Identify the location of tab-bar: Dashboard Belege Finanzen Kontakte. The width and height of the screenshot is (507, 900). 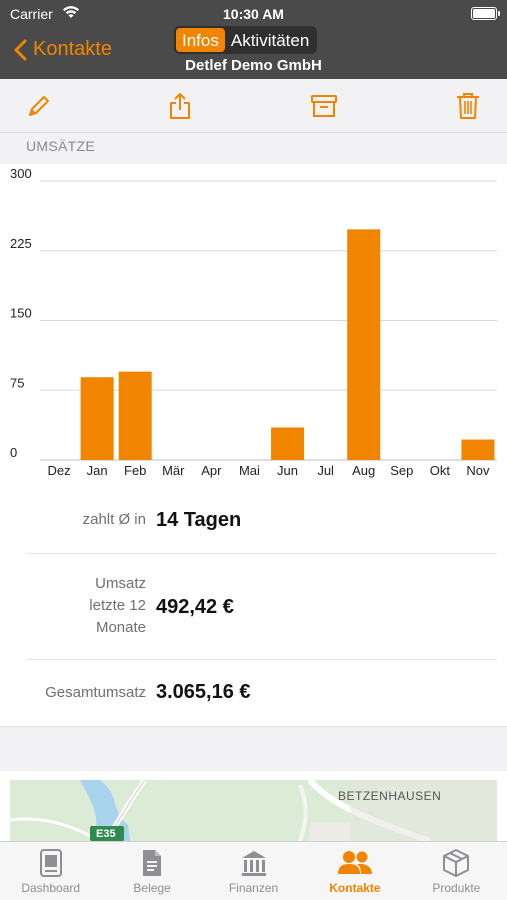
(253, 870).